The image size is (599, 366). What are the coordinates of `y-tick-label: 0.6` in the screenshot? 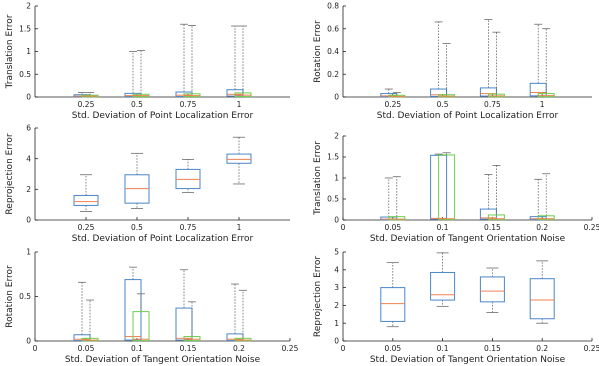 It's located at (333, 28).